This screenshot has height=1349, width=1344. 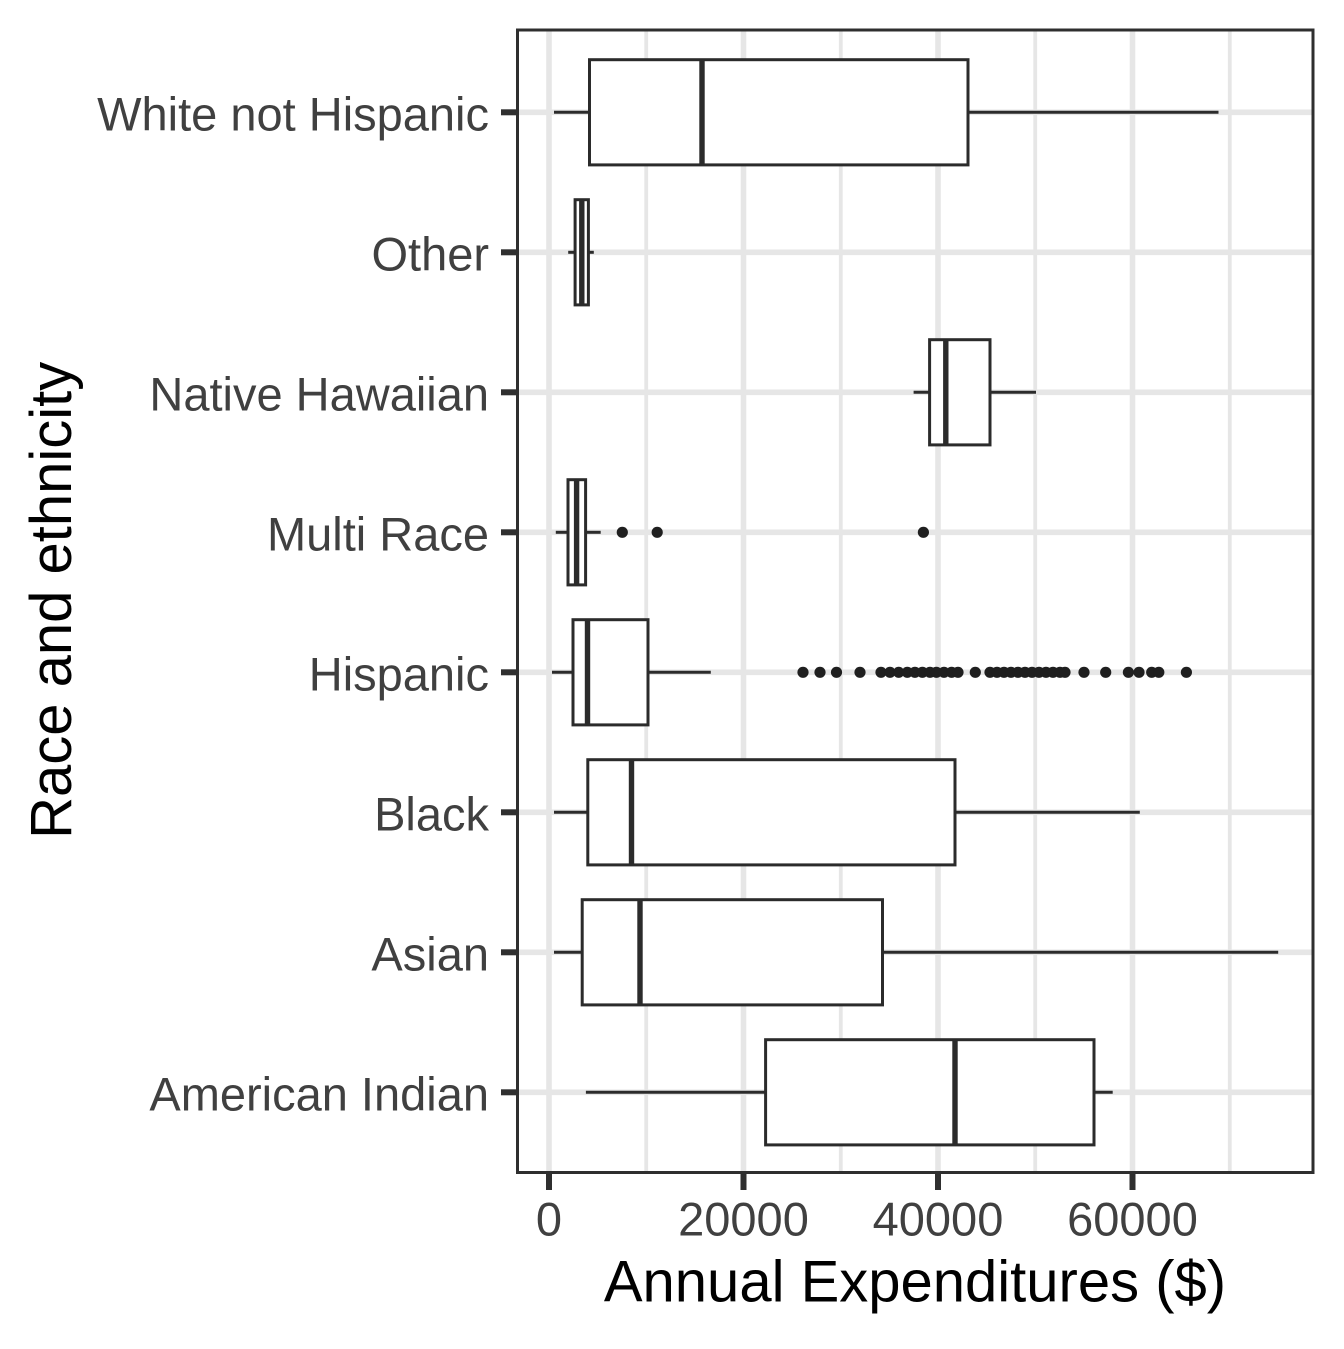 What do you see at coordinates (1132, 1219) in the screenshot?
I see `svg-text: 60000` at bounding box center [1132, 1219].